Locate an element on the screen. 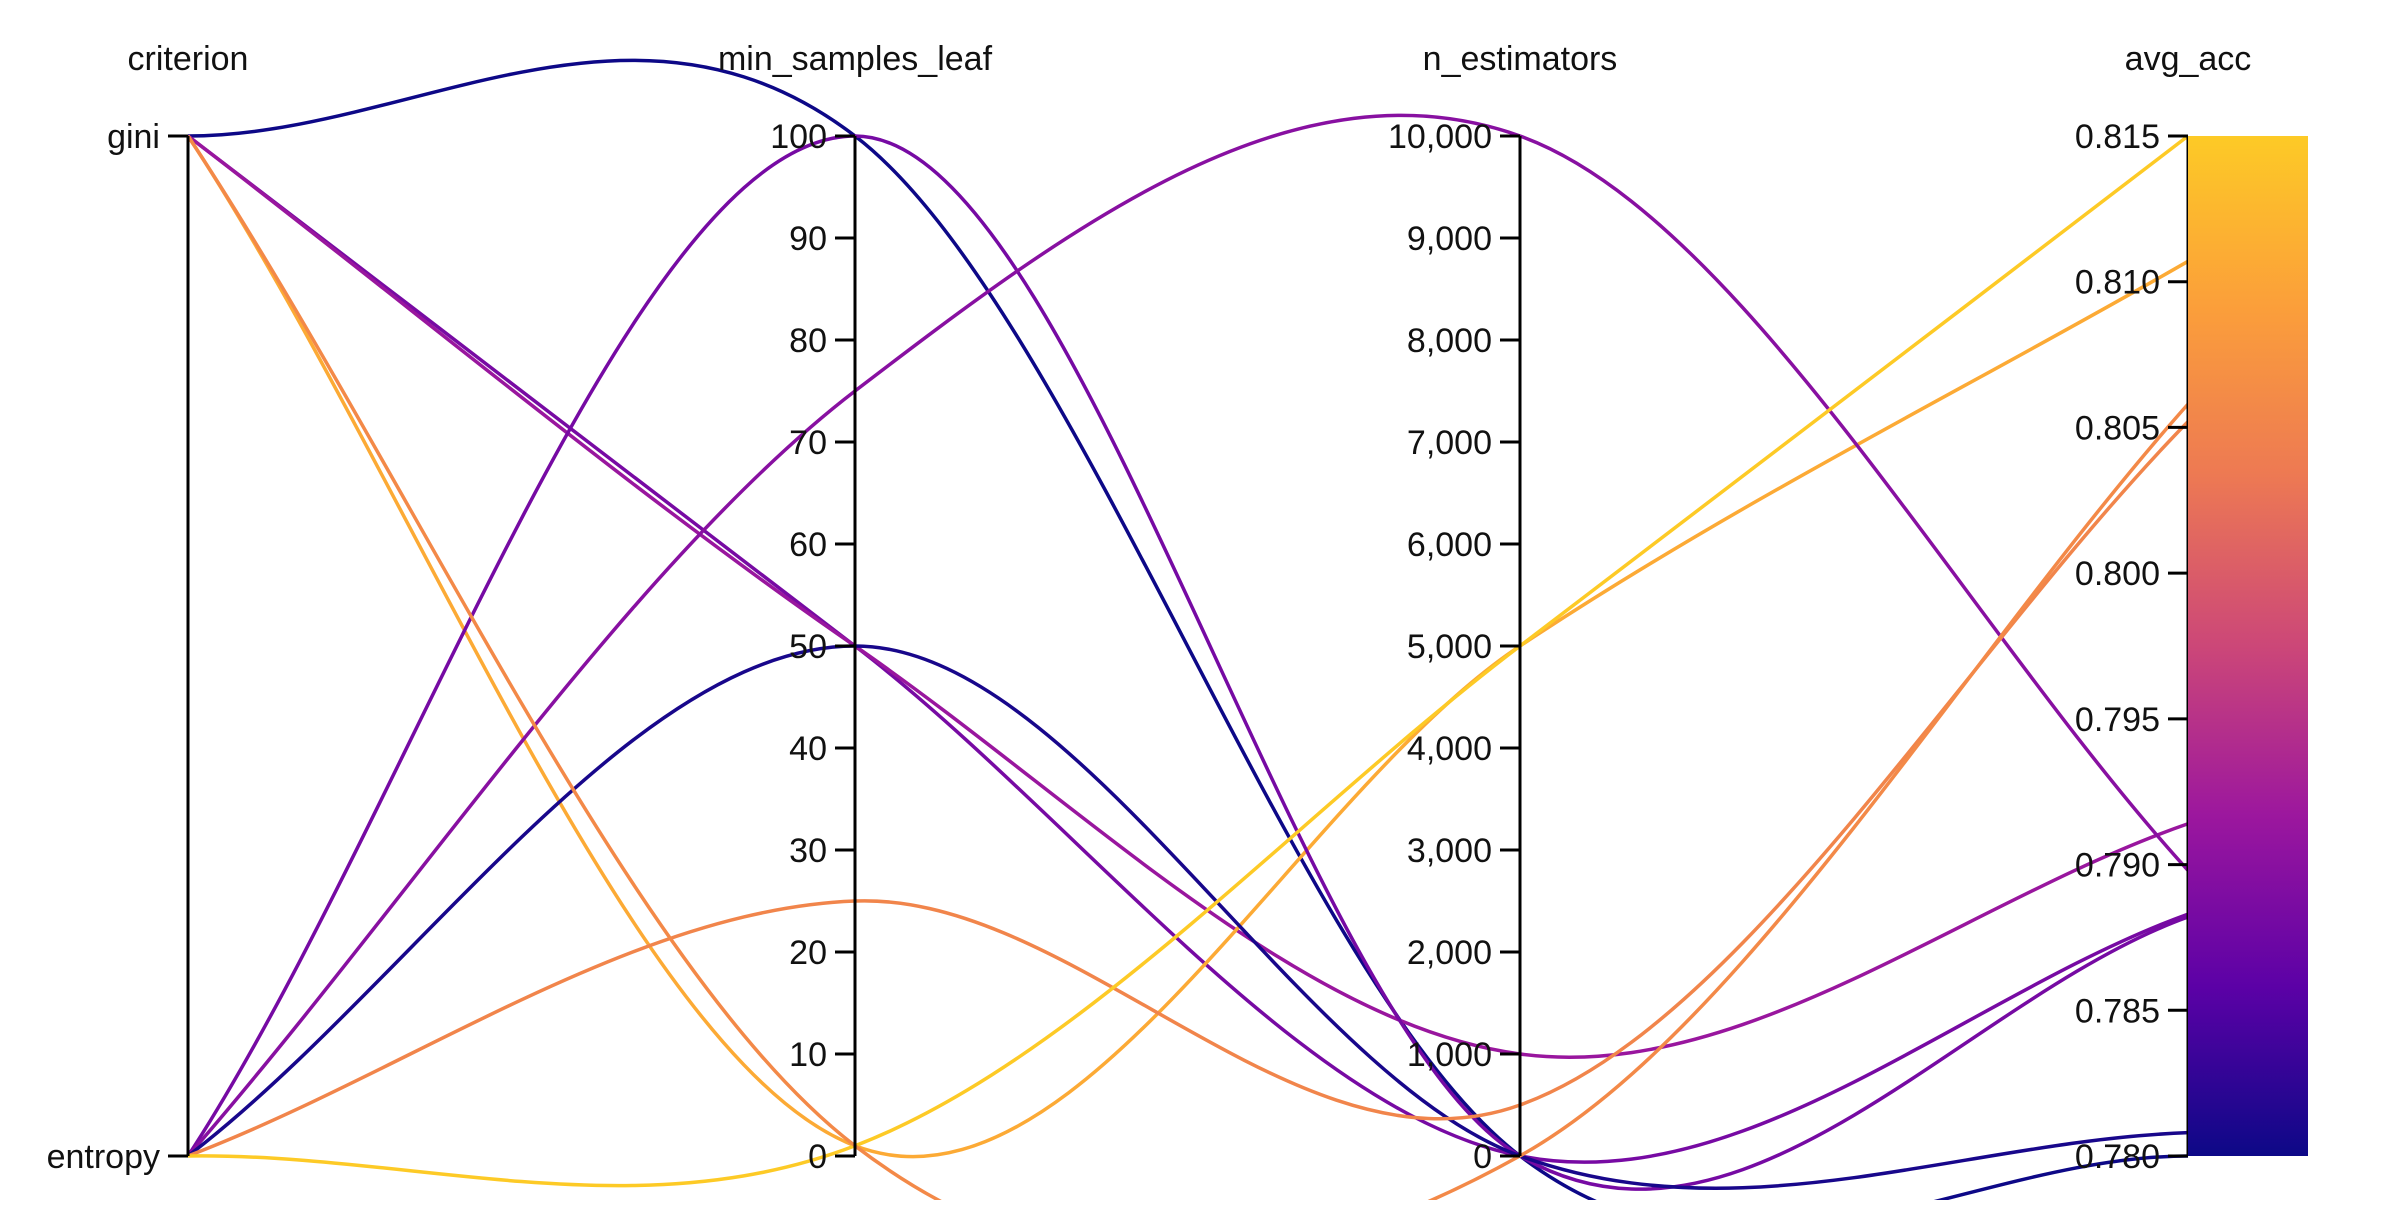 Image resolution: width=2400 pixels, height=1205 pixels. tick-label-n_estimators-7: 7,000 is located at coordinates (1449, 443).